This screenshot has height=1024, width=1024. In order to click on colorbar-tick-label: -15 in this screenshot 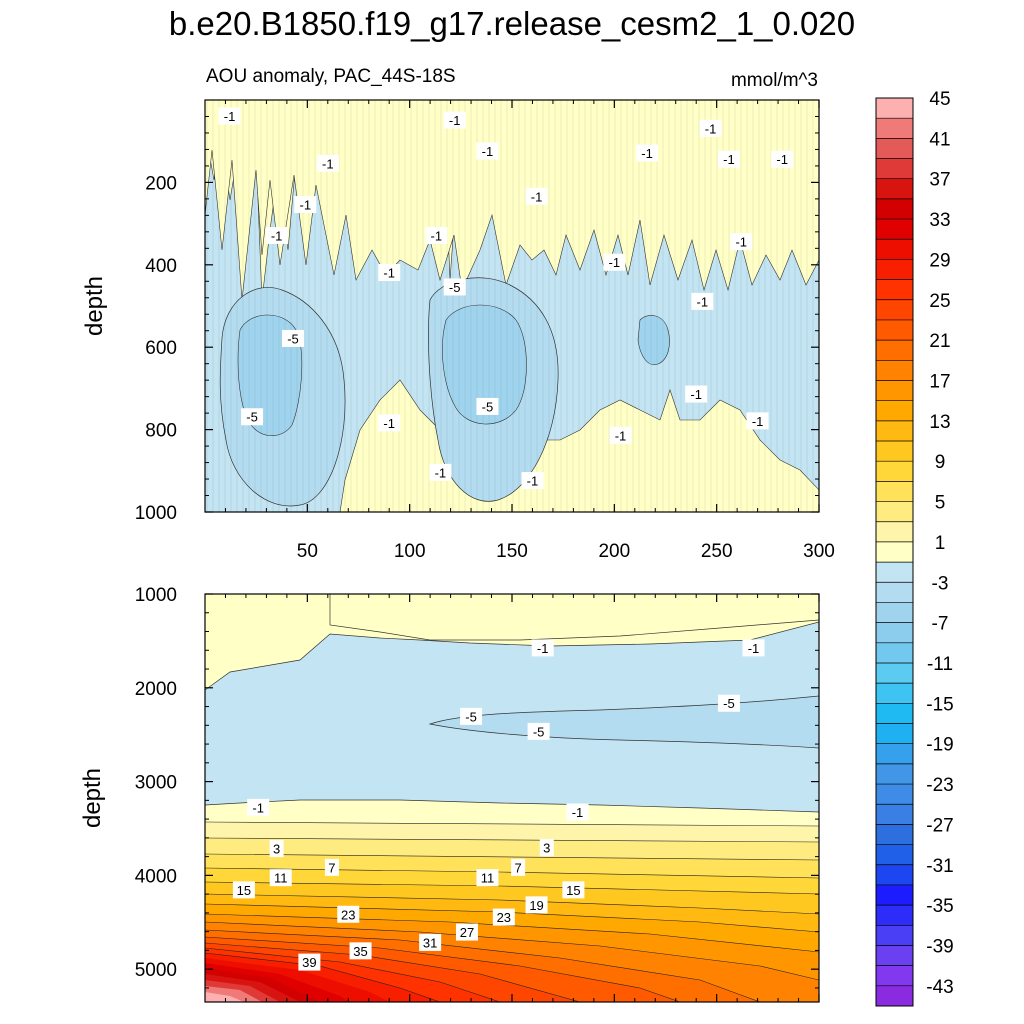, I will do `click(939, 704)`.